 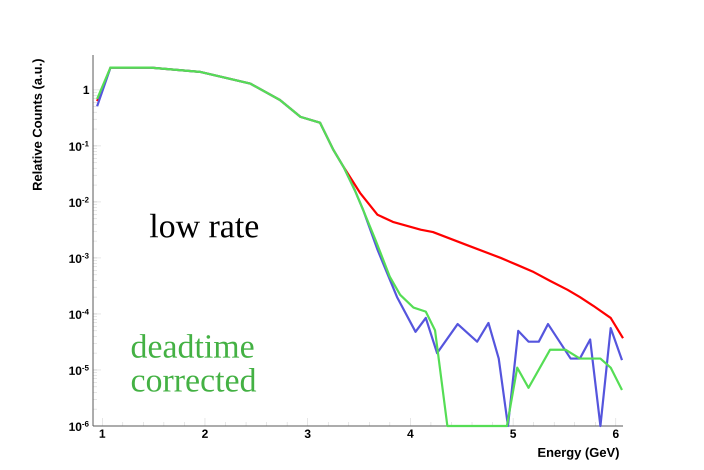 I want to click on y-tick-label: 10$^{-6}$, so click(x=79, y=425).